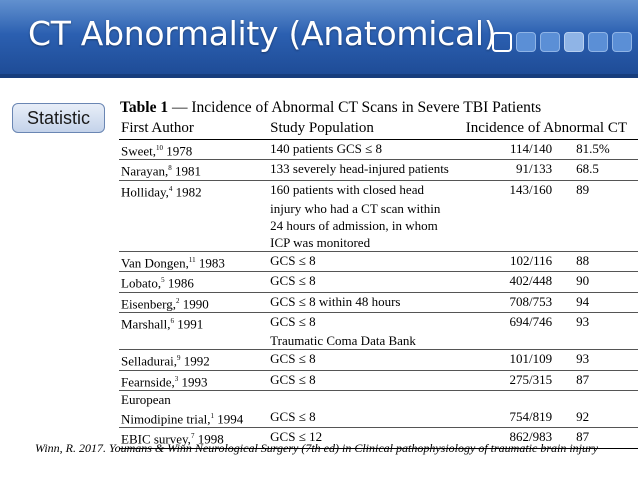 This screenshot has width=638, height=478. What do you see at coordinates (366, 438) in the screenshot?
I see `population-cell: GCS ≤ 12` at bounding box center [366, 438].